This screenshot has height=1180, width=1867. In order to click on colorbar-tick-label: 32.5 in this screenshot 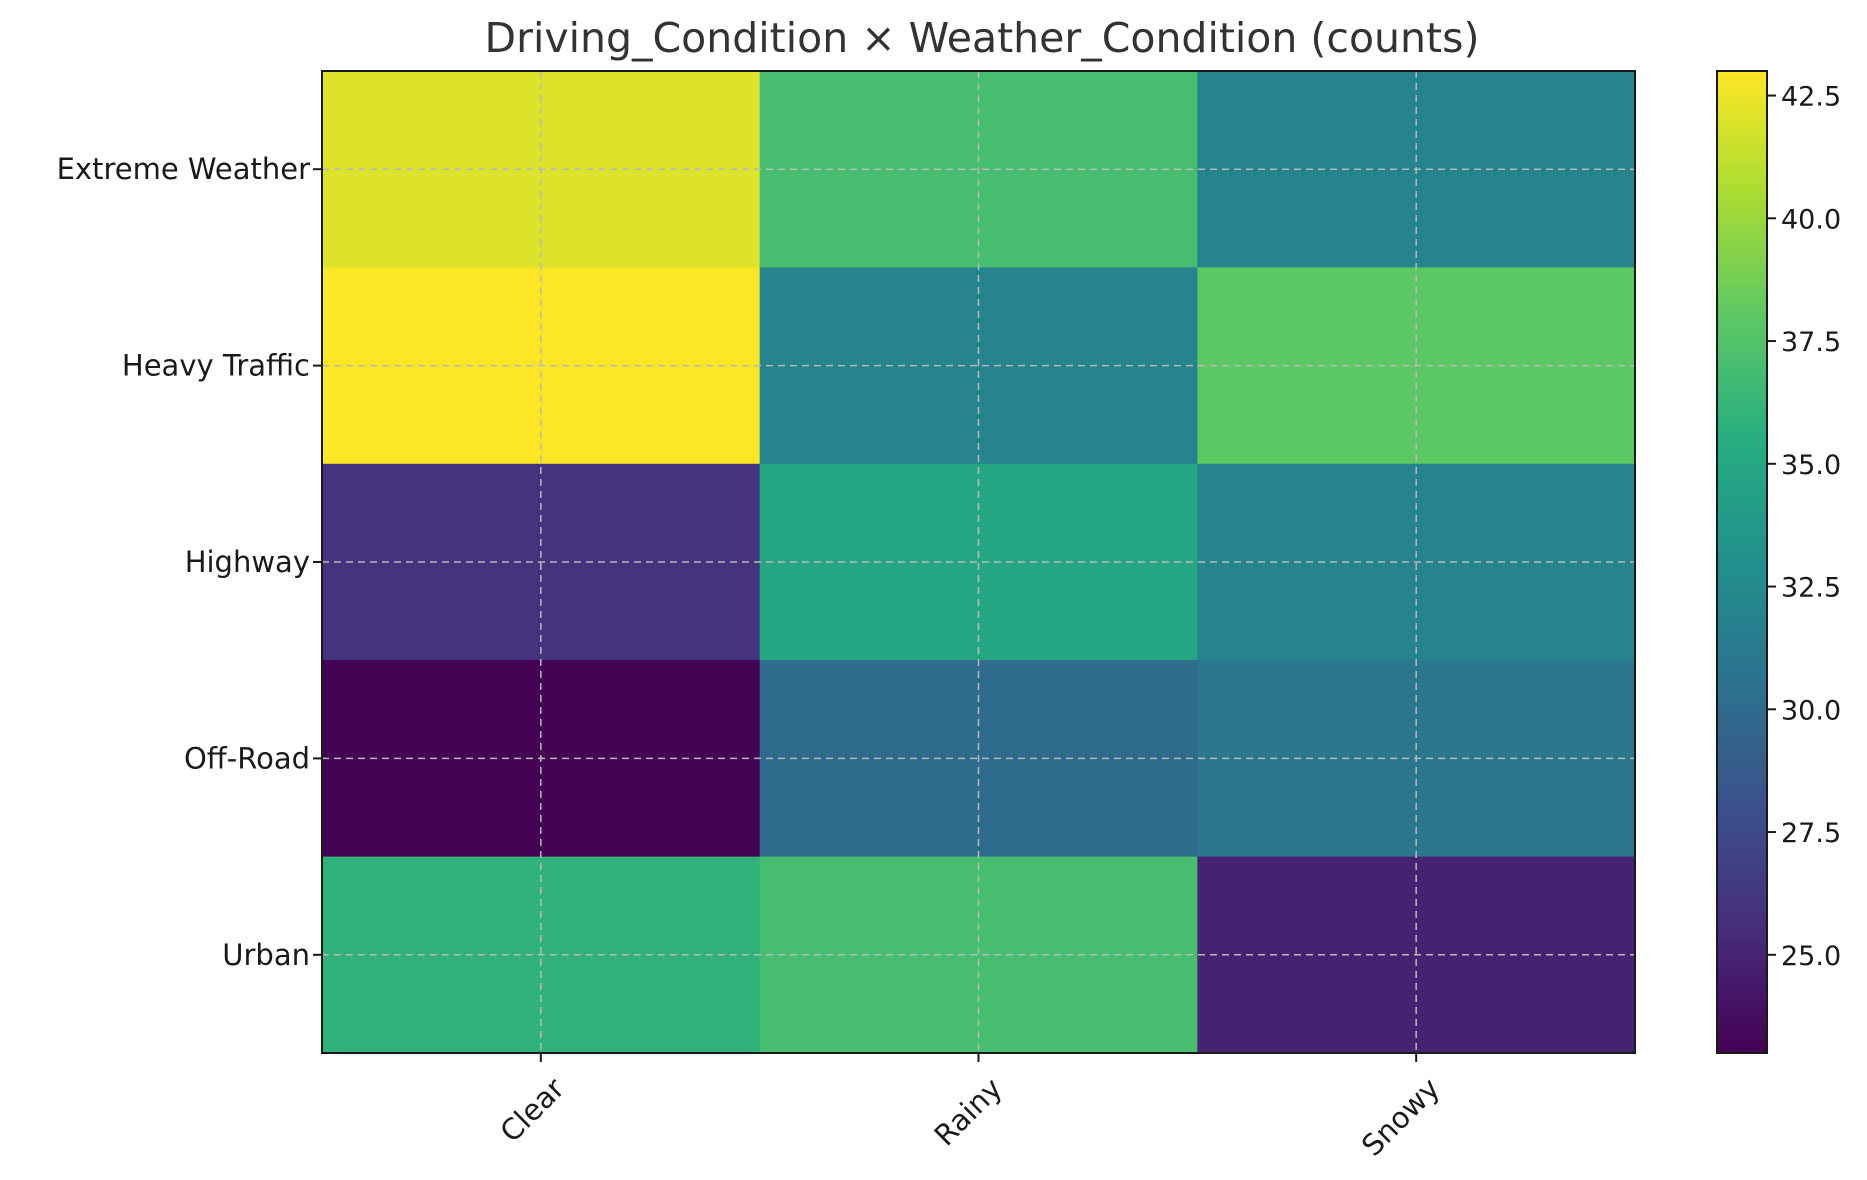, I will do `click(1811, 588)`.